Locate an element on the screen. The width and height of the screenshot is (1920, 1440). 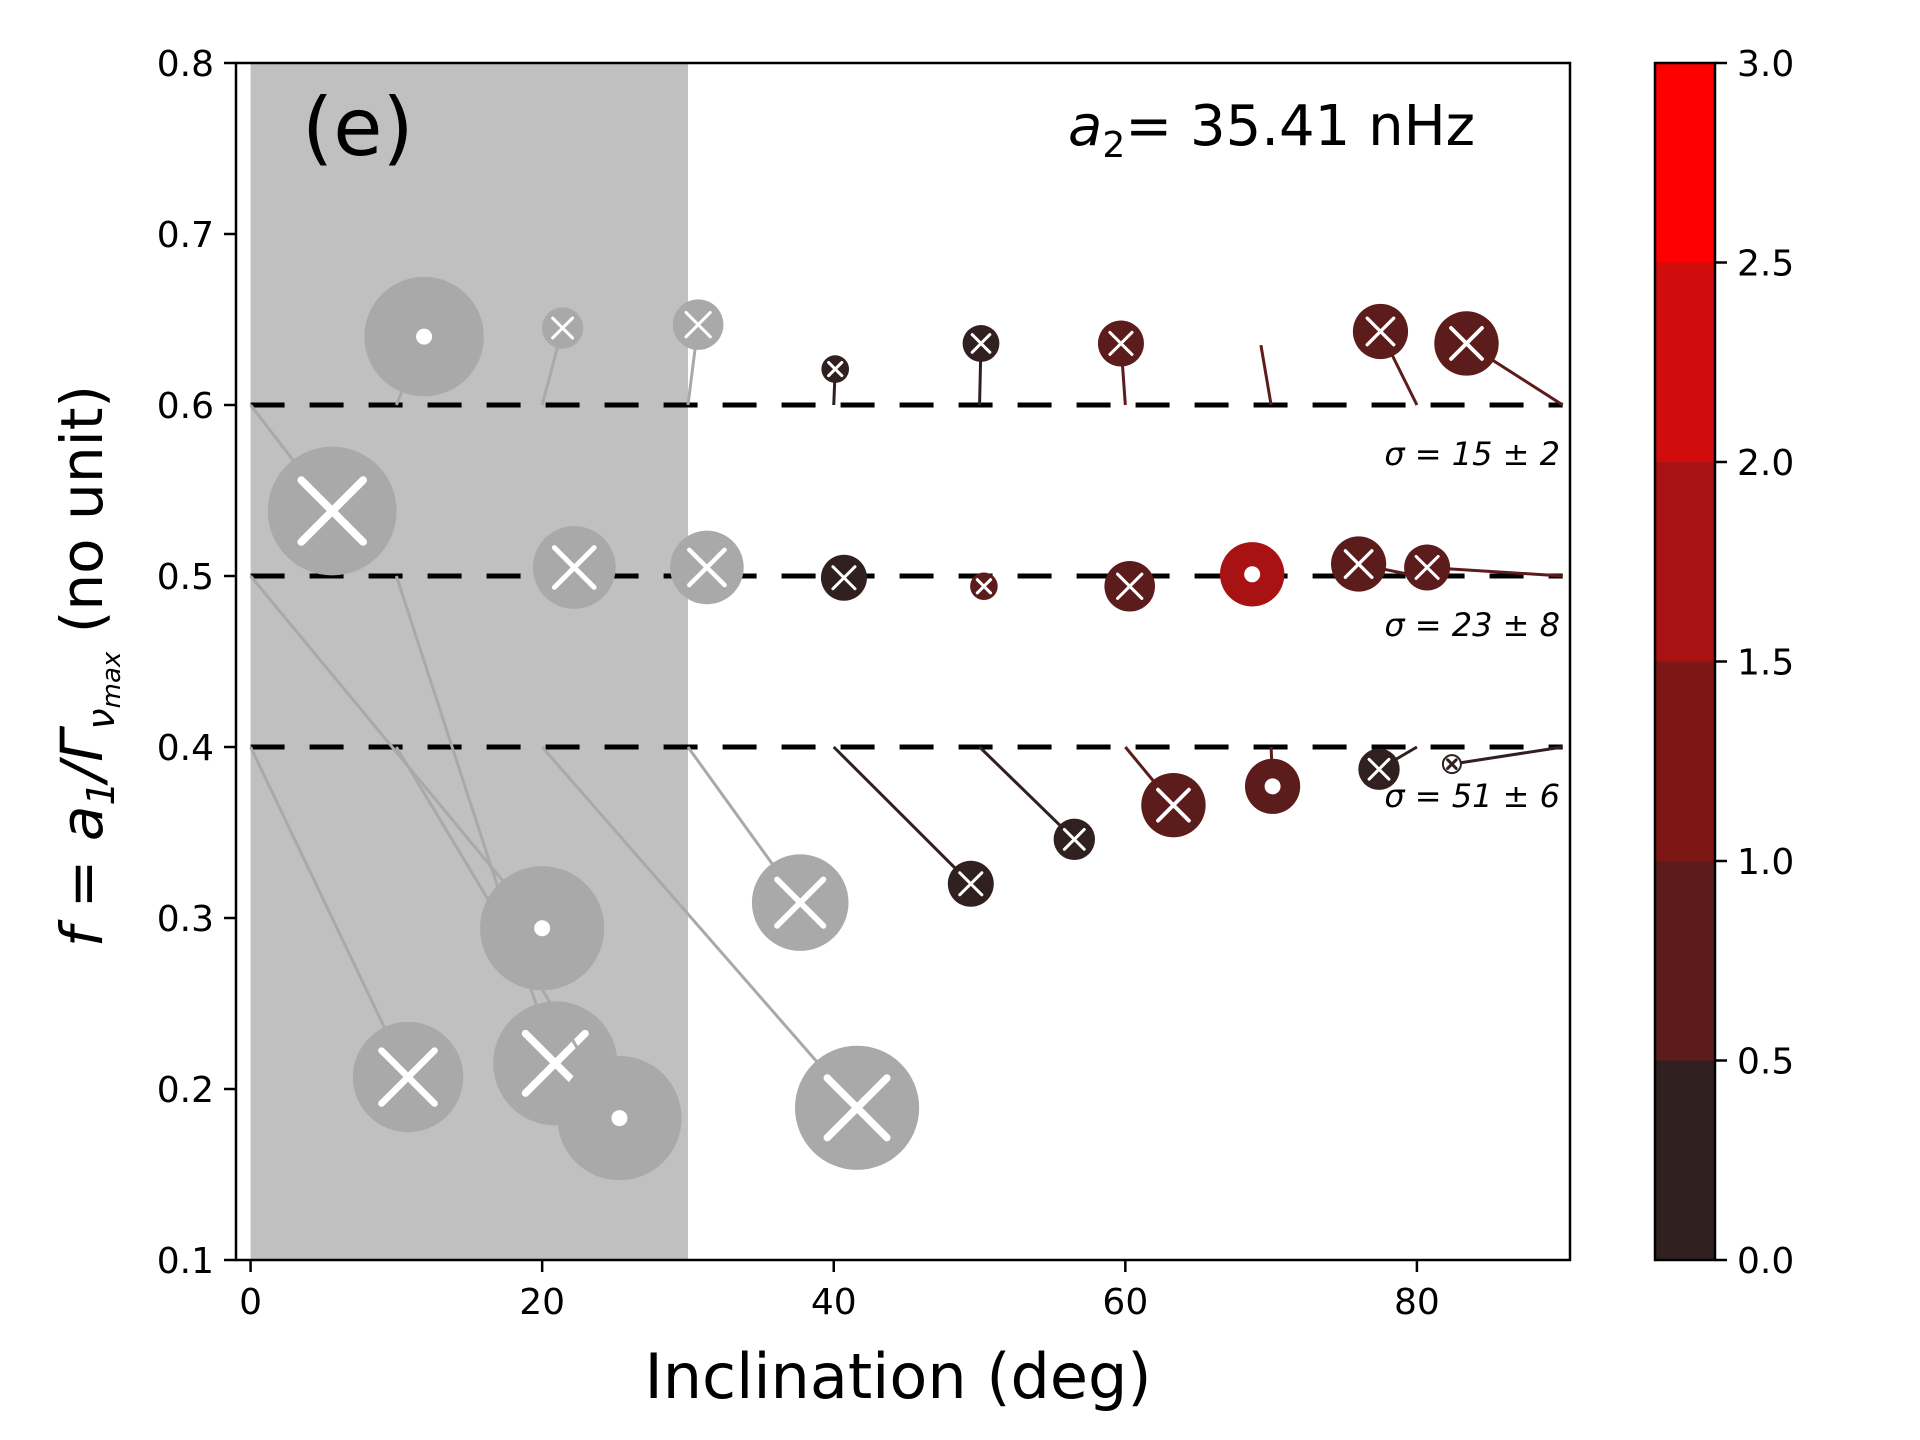
a2-symbol: a is located at coordinates (1085, 126).